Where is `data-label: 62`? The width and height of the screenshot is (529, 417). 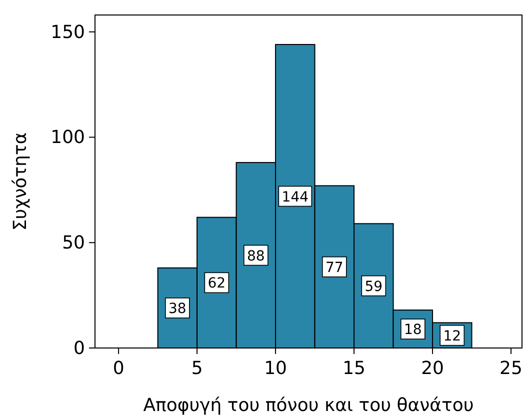
data-label: 62 is located at coordinates (217, 284).